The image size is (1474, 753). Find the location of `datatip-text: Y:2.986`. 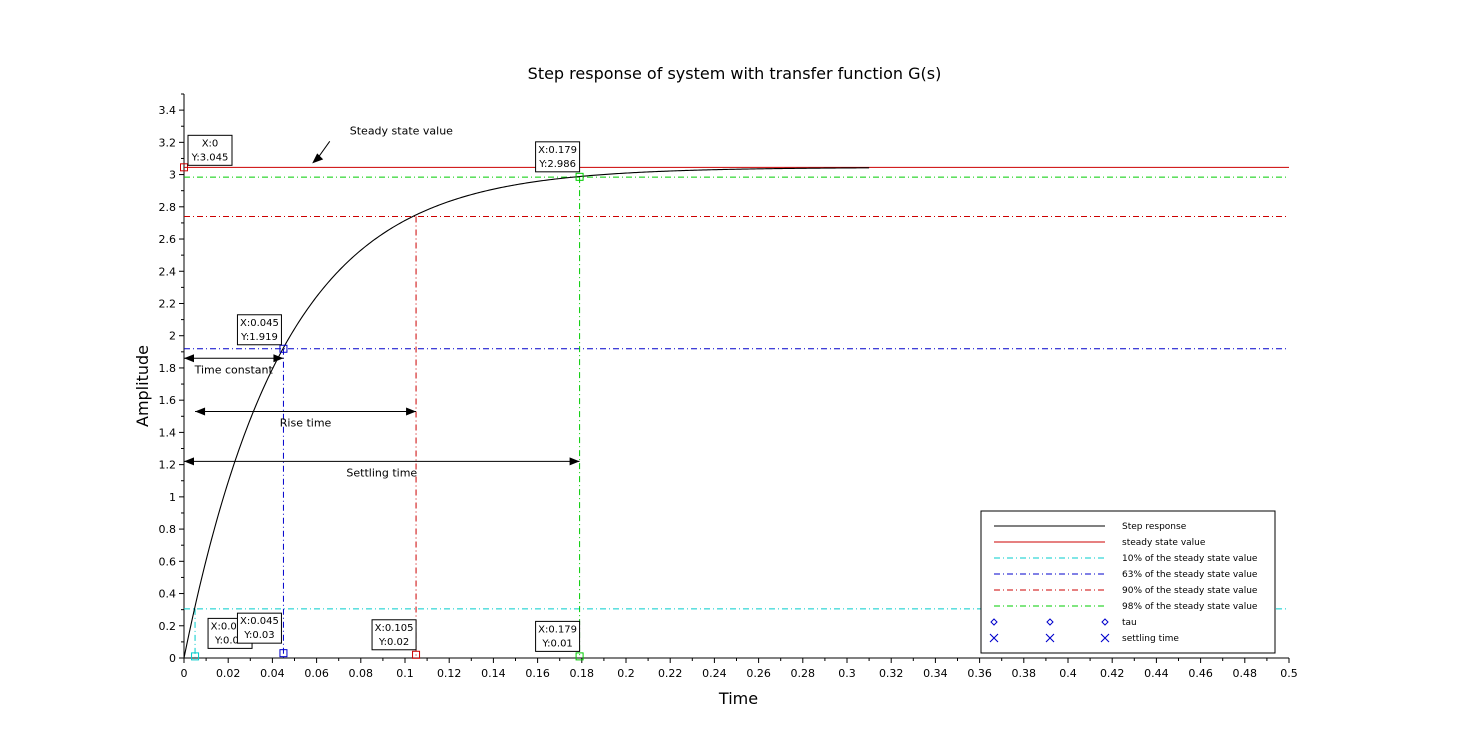

datatip-text: Y:2.986 is located at coordinates (557, 164).